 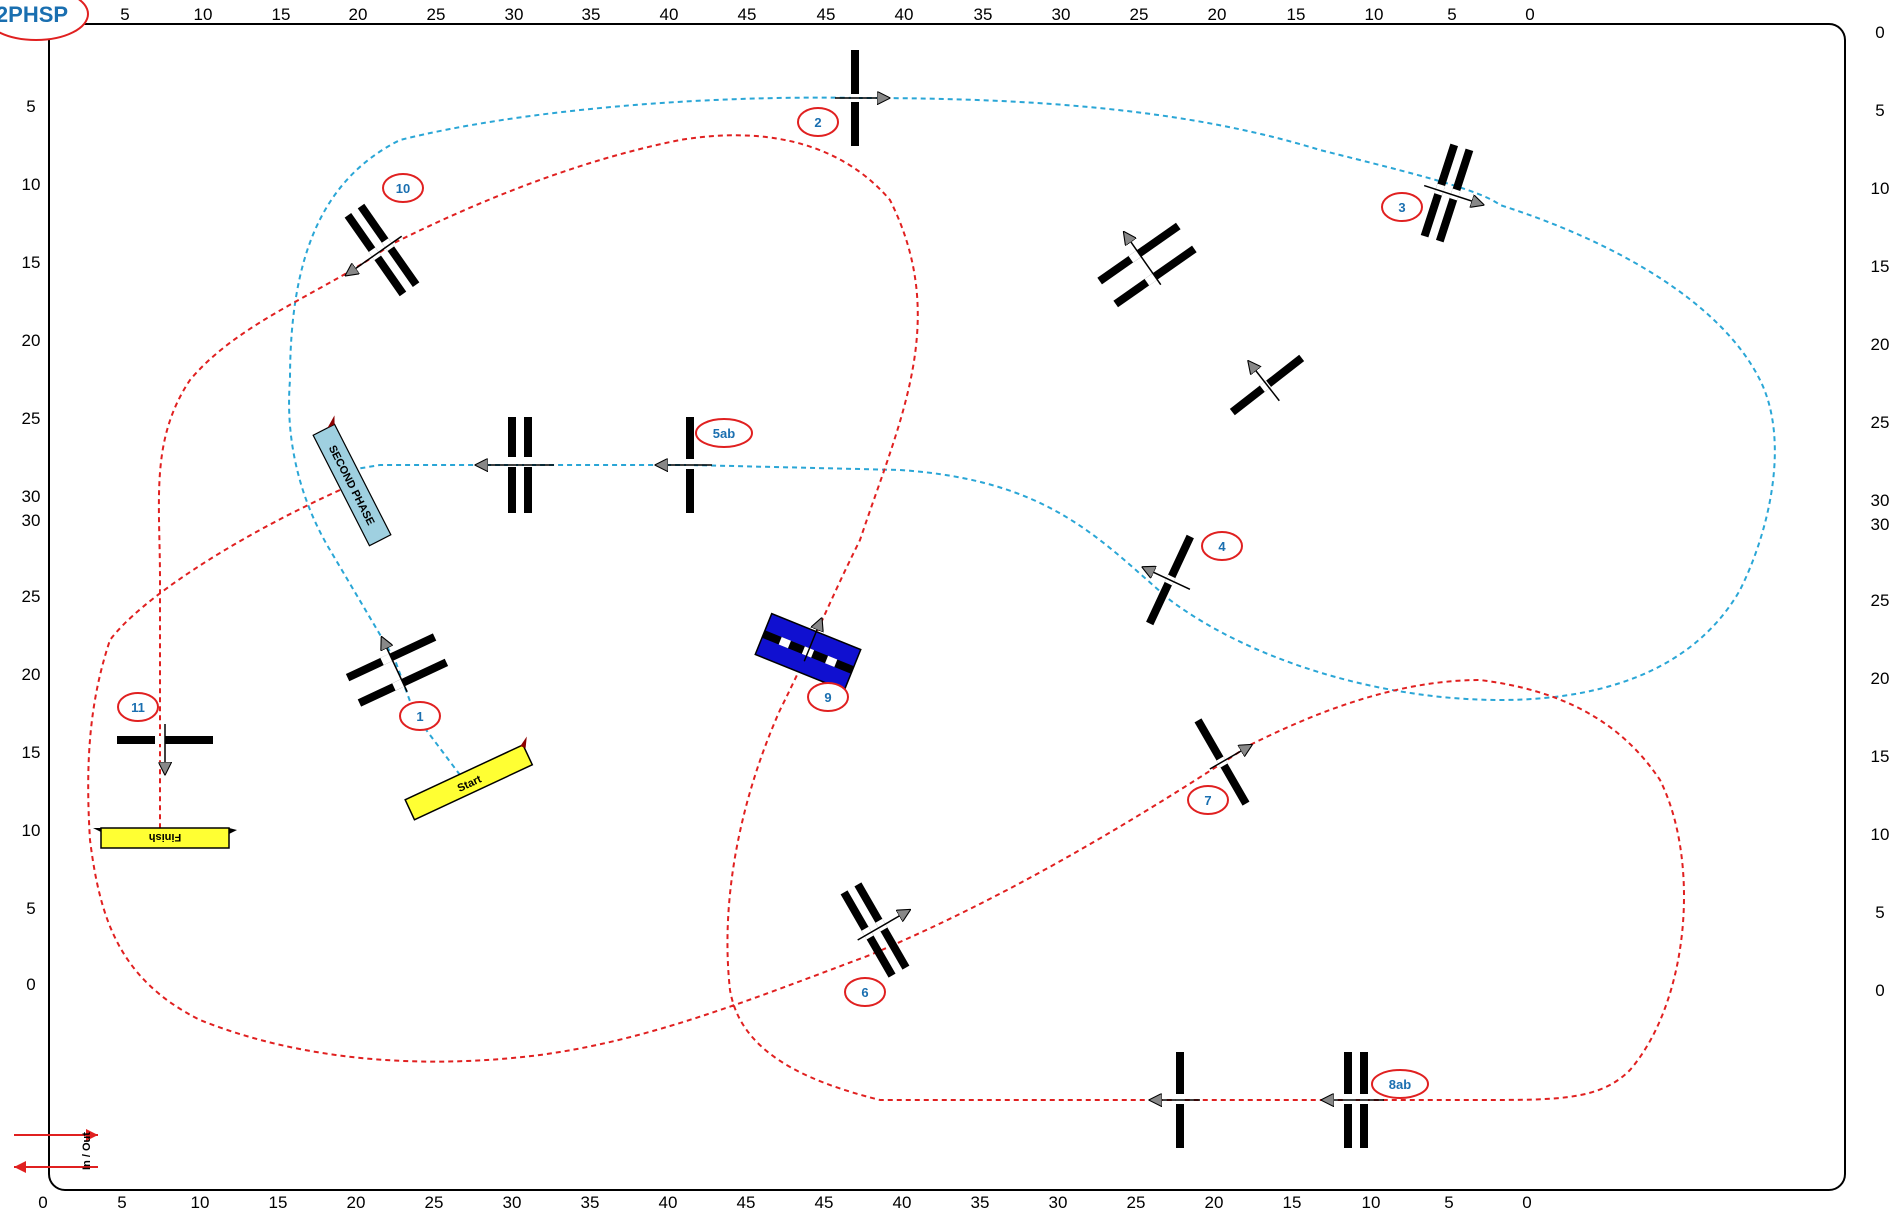 What do you see at coordinates (724, 433) in the screenshot?
I see `svg-text: 5ab` at bounding box center [724, 433].